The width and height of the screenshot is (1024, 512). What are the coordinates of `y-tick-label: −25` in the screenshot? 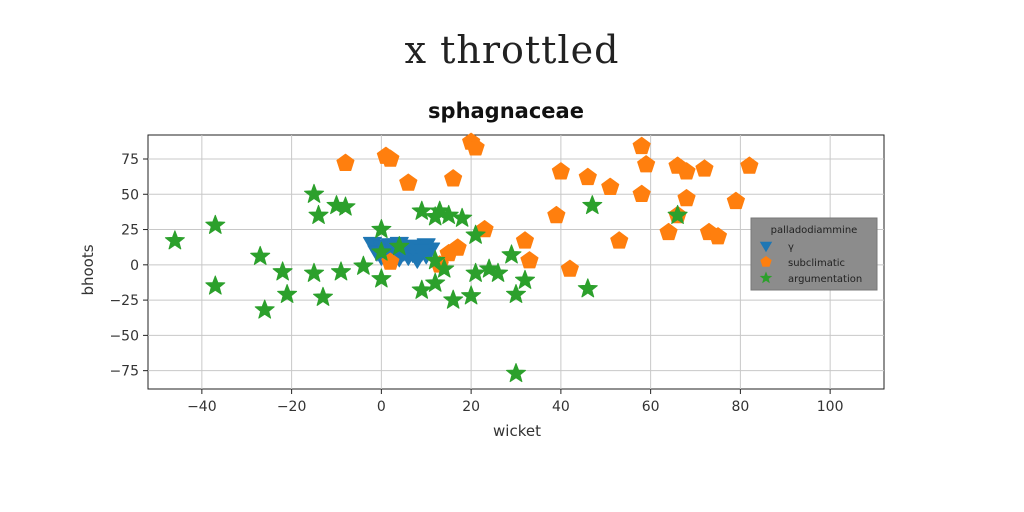 It's located at (124, 301).